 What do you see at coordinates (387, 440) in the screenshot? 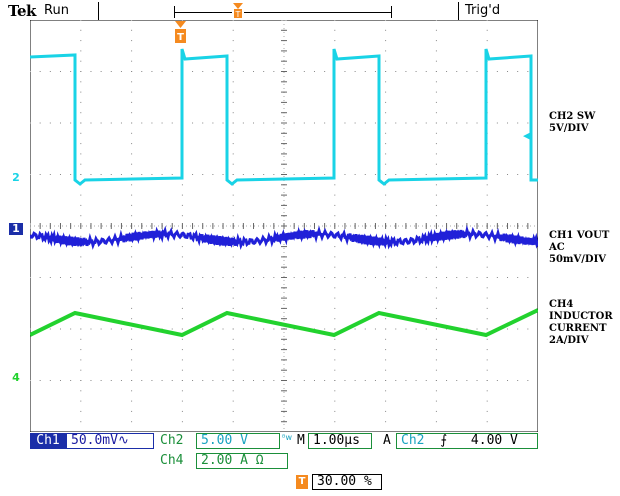
I see `trigger-tag: A` at bounding box center [387, 440].